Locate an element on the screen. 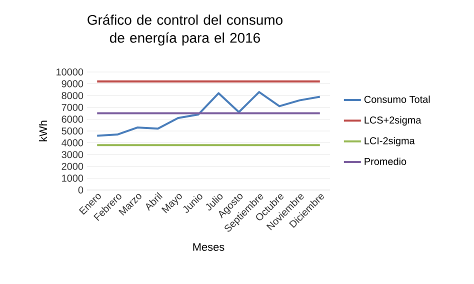 The height and width of the screenshot is (284, 474). y-tick-label: 9000 is located at coordinates (73, 84).